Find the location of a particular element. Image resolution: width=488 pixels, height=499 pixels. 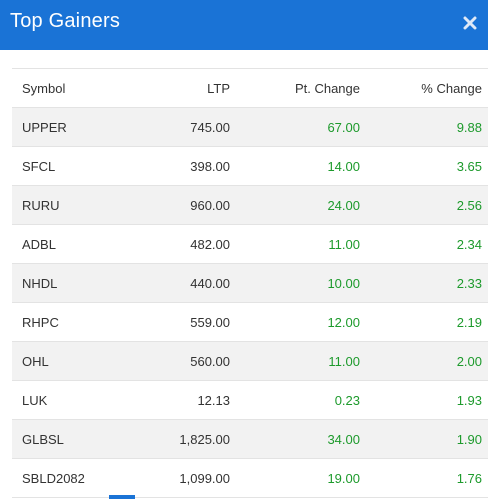

modal-title: Top Gainers is located at coordinates (65, 20).